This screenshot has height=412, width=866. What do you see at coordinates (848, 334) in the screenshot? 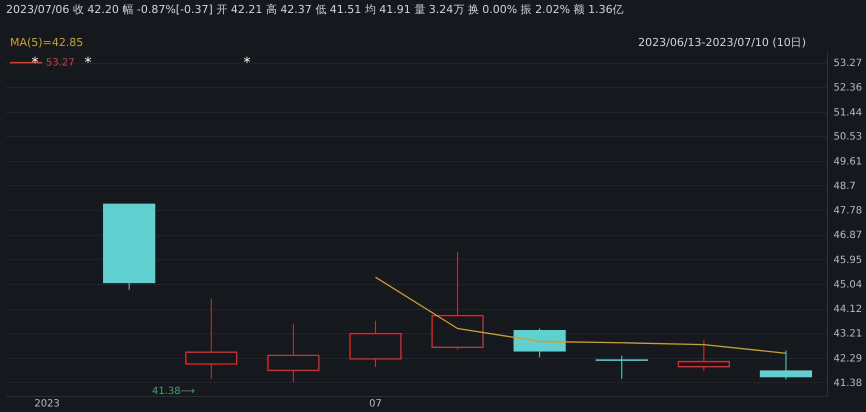
I see `y-tick-label: 43.21` at bounding box center [848, 334].